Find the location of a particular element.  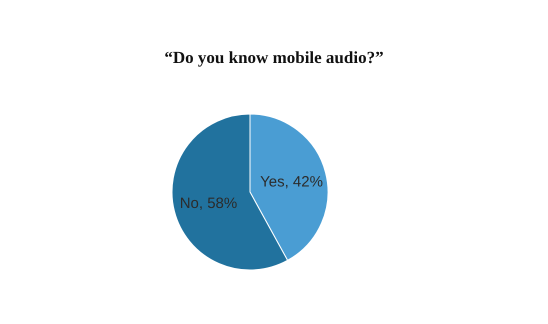

slice-label: No, 58% is located at coordinates (209, 203).